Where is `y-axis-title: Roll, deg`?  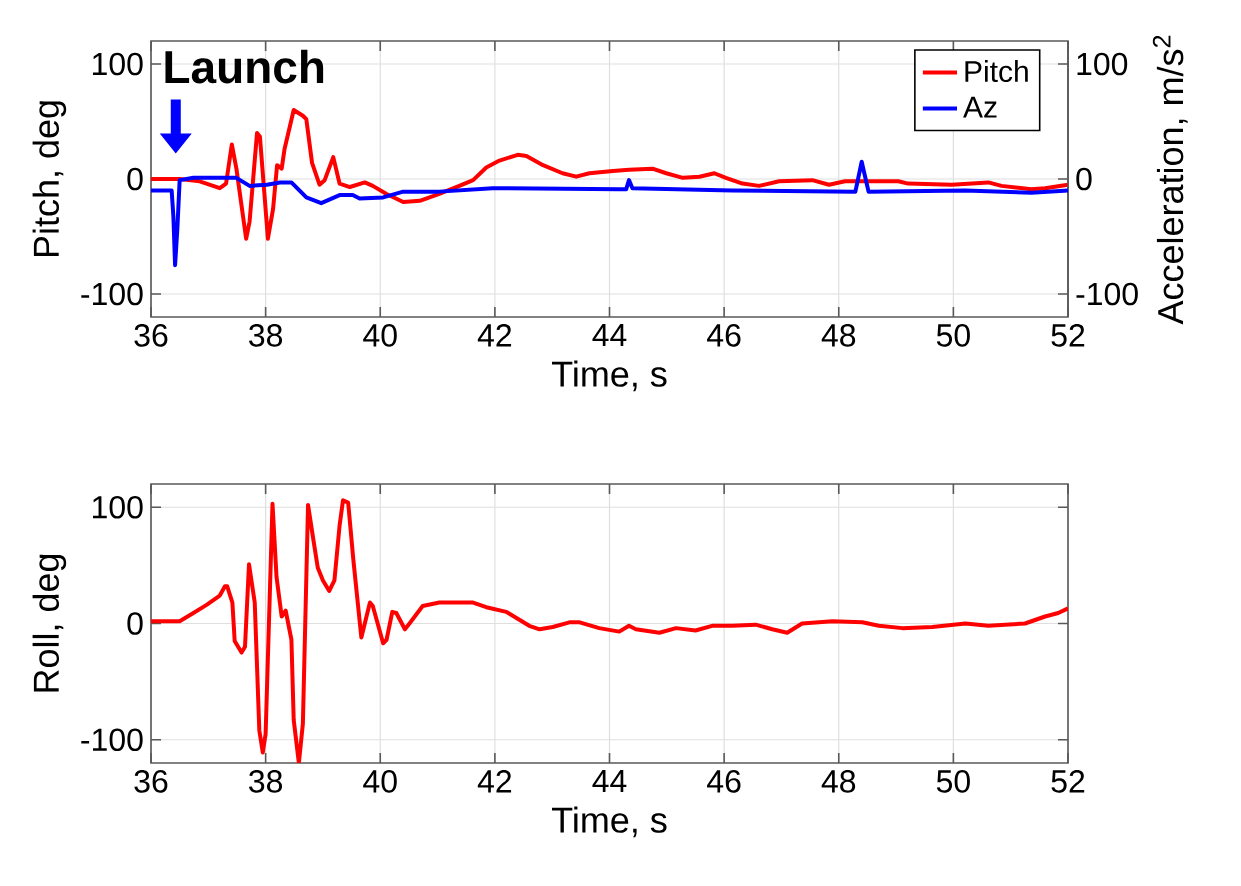 y-axis-title: Roll, deg is located at coordinates (49, 623).